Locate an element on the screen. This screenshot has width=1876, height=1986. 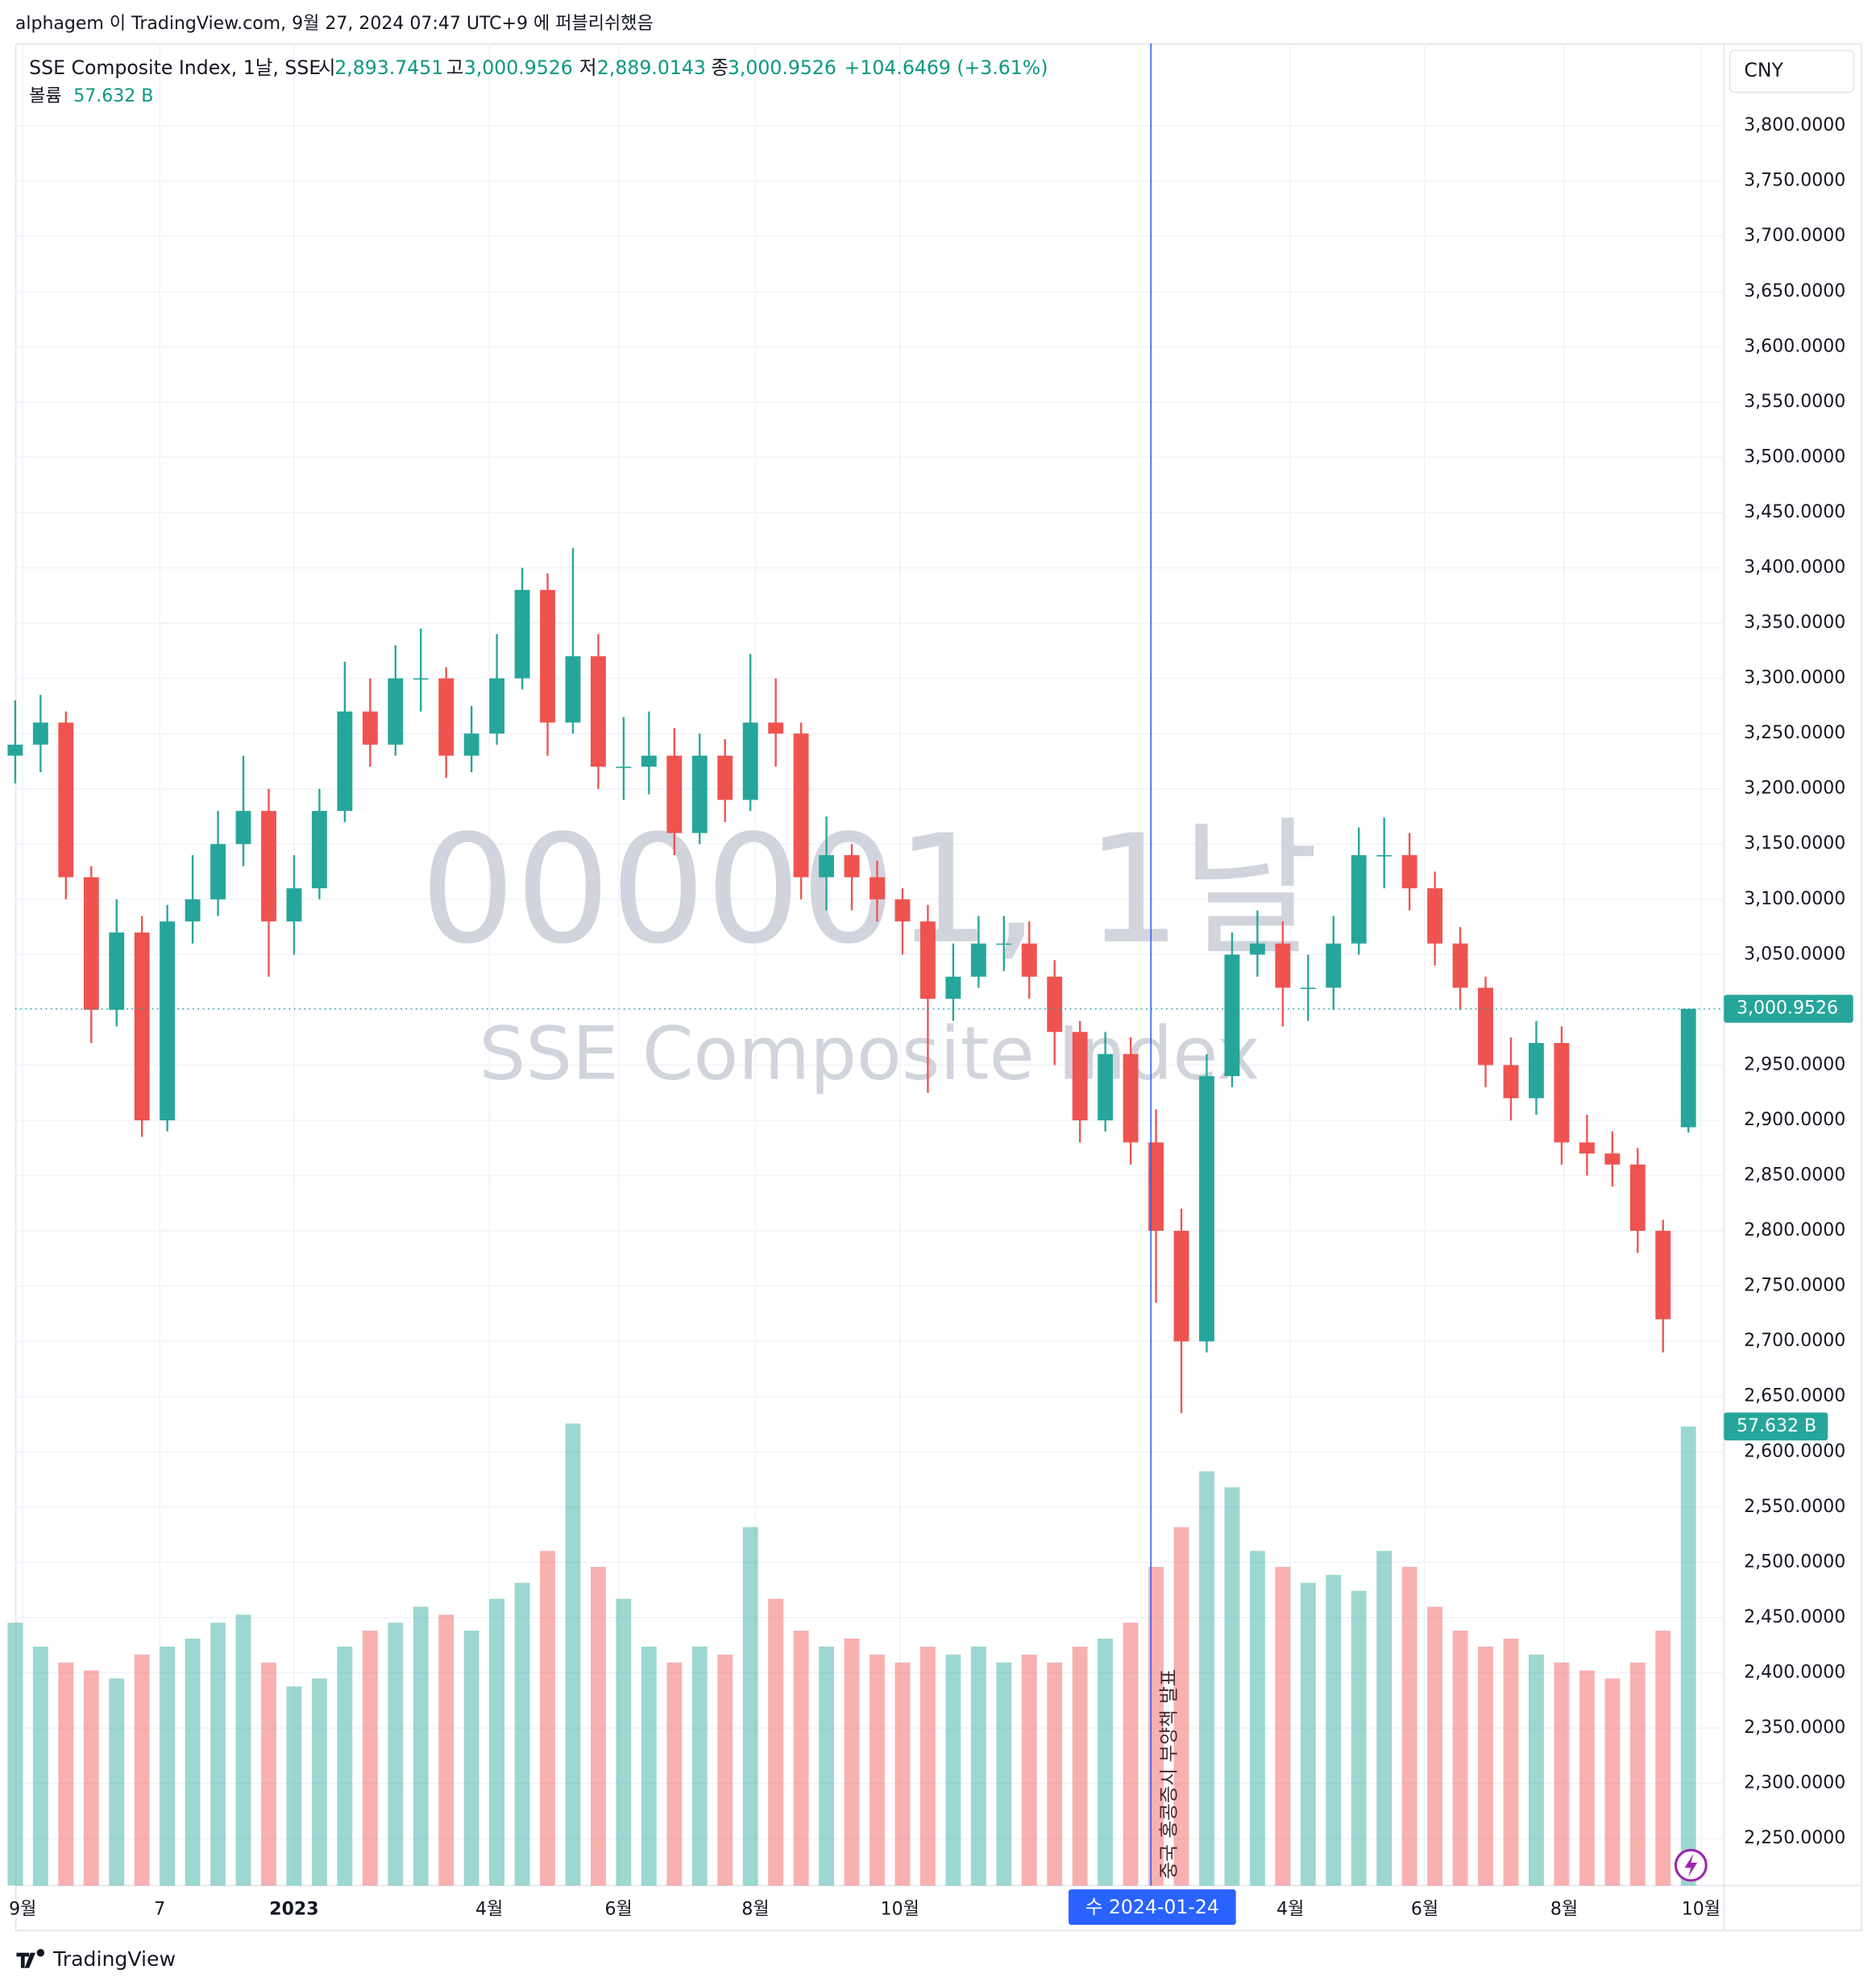
currency-label: CNY is located at coordinates (1763, 70).